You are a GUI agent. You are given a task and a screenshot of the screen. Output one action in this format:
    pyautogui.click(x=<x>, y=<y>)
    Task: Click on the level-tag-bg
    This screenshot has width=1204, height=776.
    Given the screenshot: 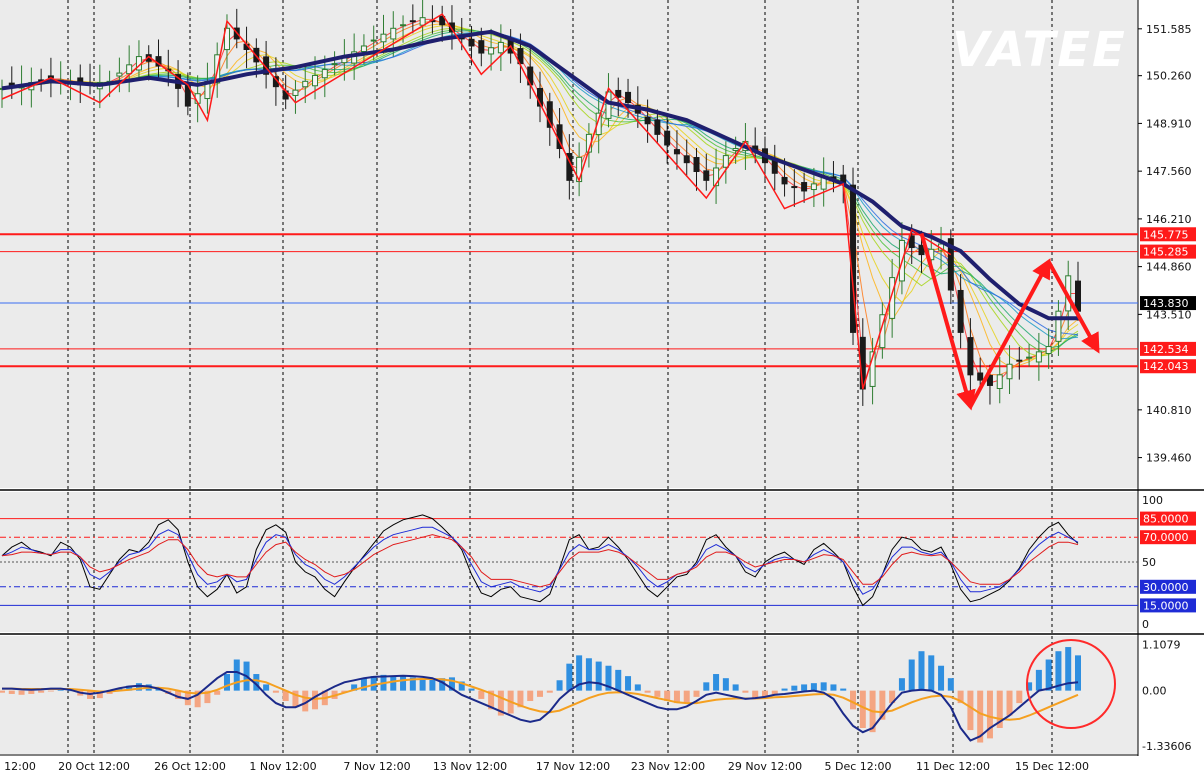 What is the action you would take?
    pyautogui.click(x=1168, y=348)
    